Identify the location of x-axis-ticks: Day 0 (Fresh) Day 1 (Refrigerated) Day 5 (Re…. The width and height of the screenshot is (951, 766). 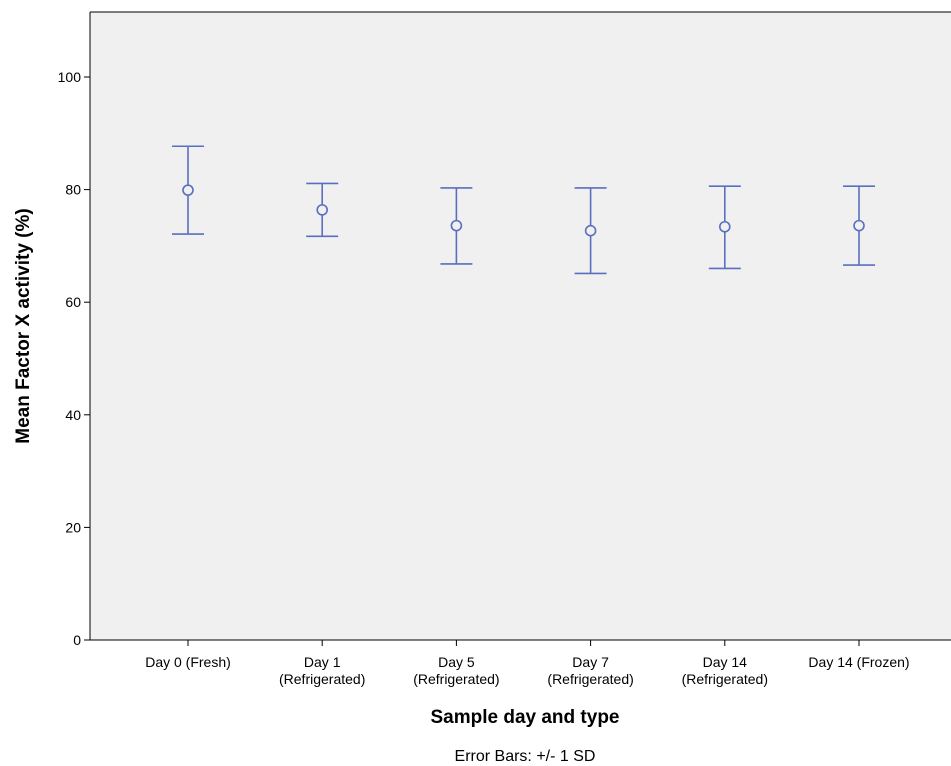
(527, 663).